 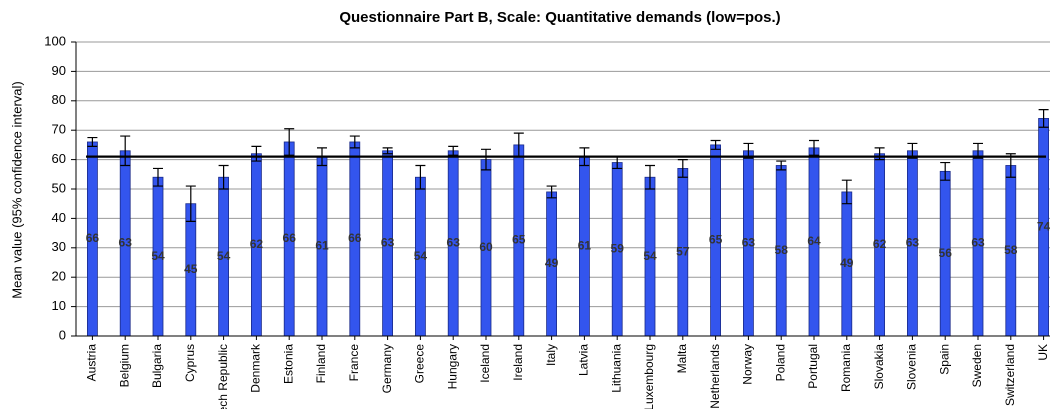 What do you see at coordinates (780, 362) in the screenshot?
I see `x-tick-label: Poland` at bounding box center [780, 362].